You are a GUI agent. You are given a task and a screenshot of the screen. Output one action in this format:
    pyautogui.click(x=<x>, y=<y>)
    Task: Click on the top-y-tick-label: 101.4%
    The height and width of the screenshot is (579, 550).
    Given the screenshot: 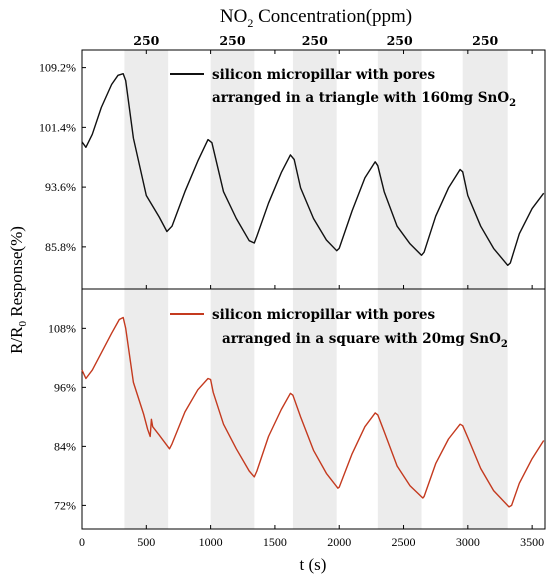 What is the action you would take?
    pyautogui.click(x=57, y=127)
    